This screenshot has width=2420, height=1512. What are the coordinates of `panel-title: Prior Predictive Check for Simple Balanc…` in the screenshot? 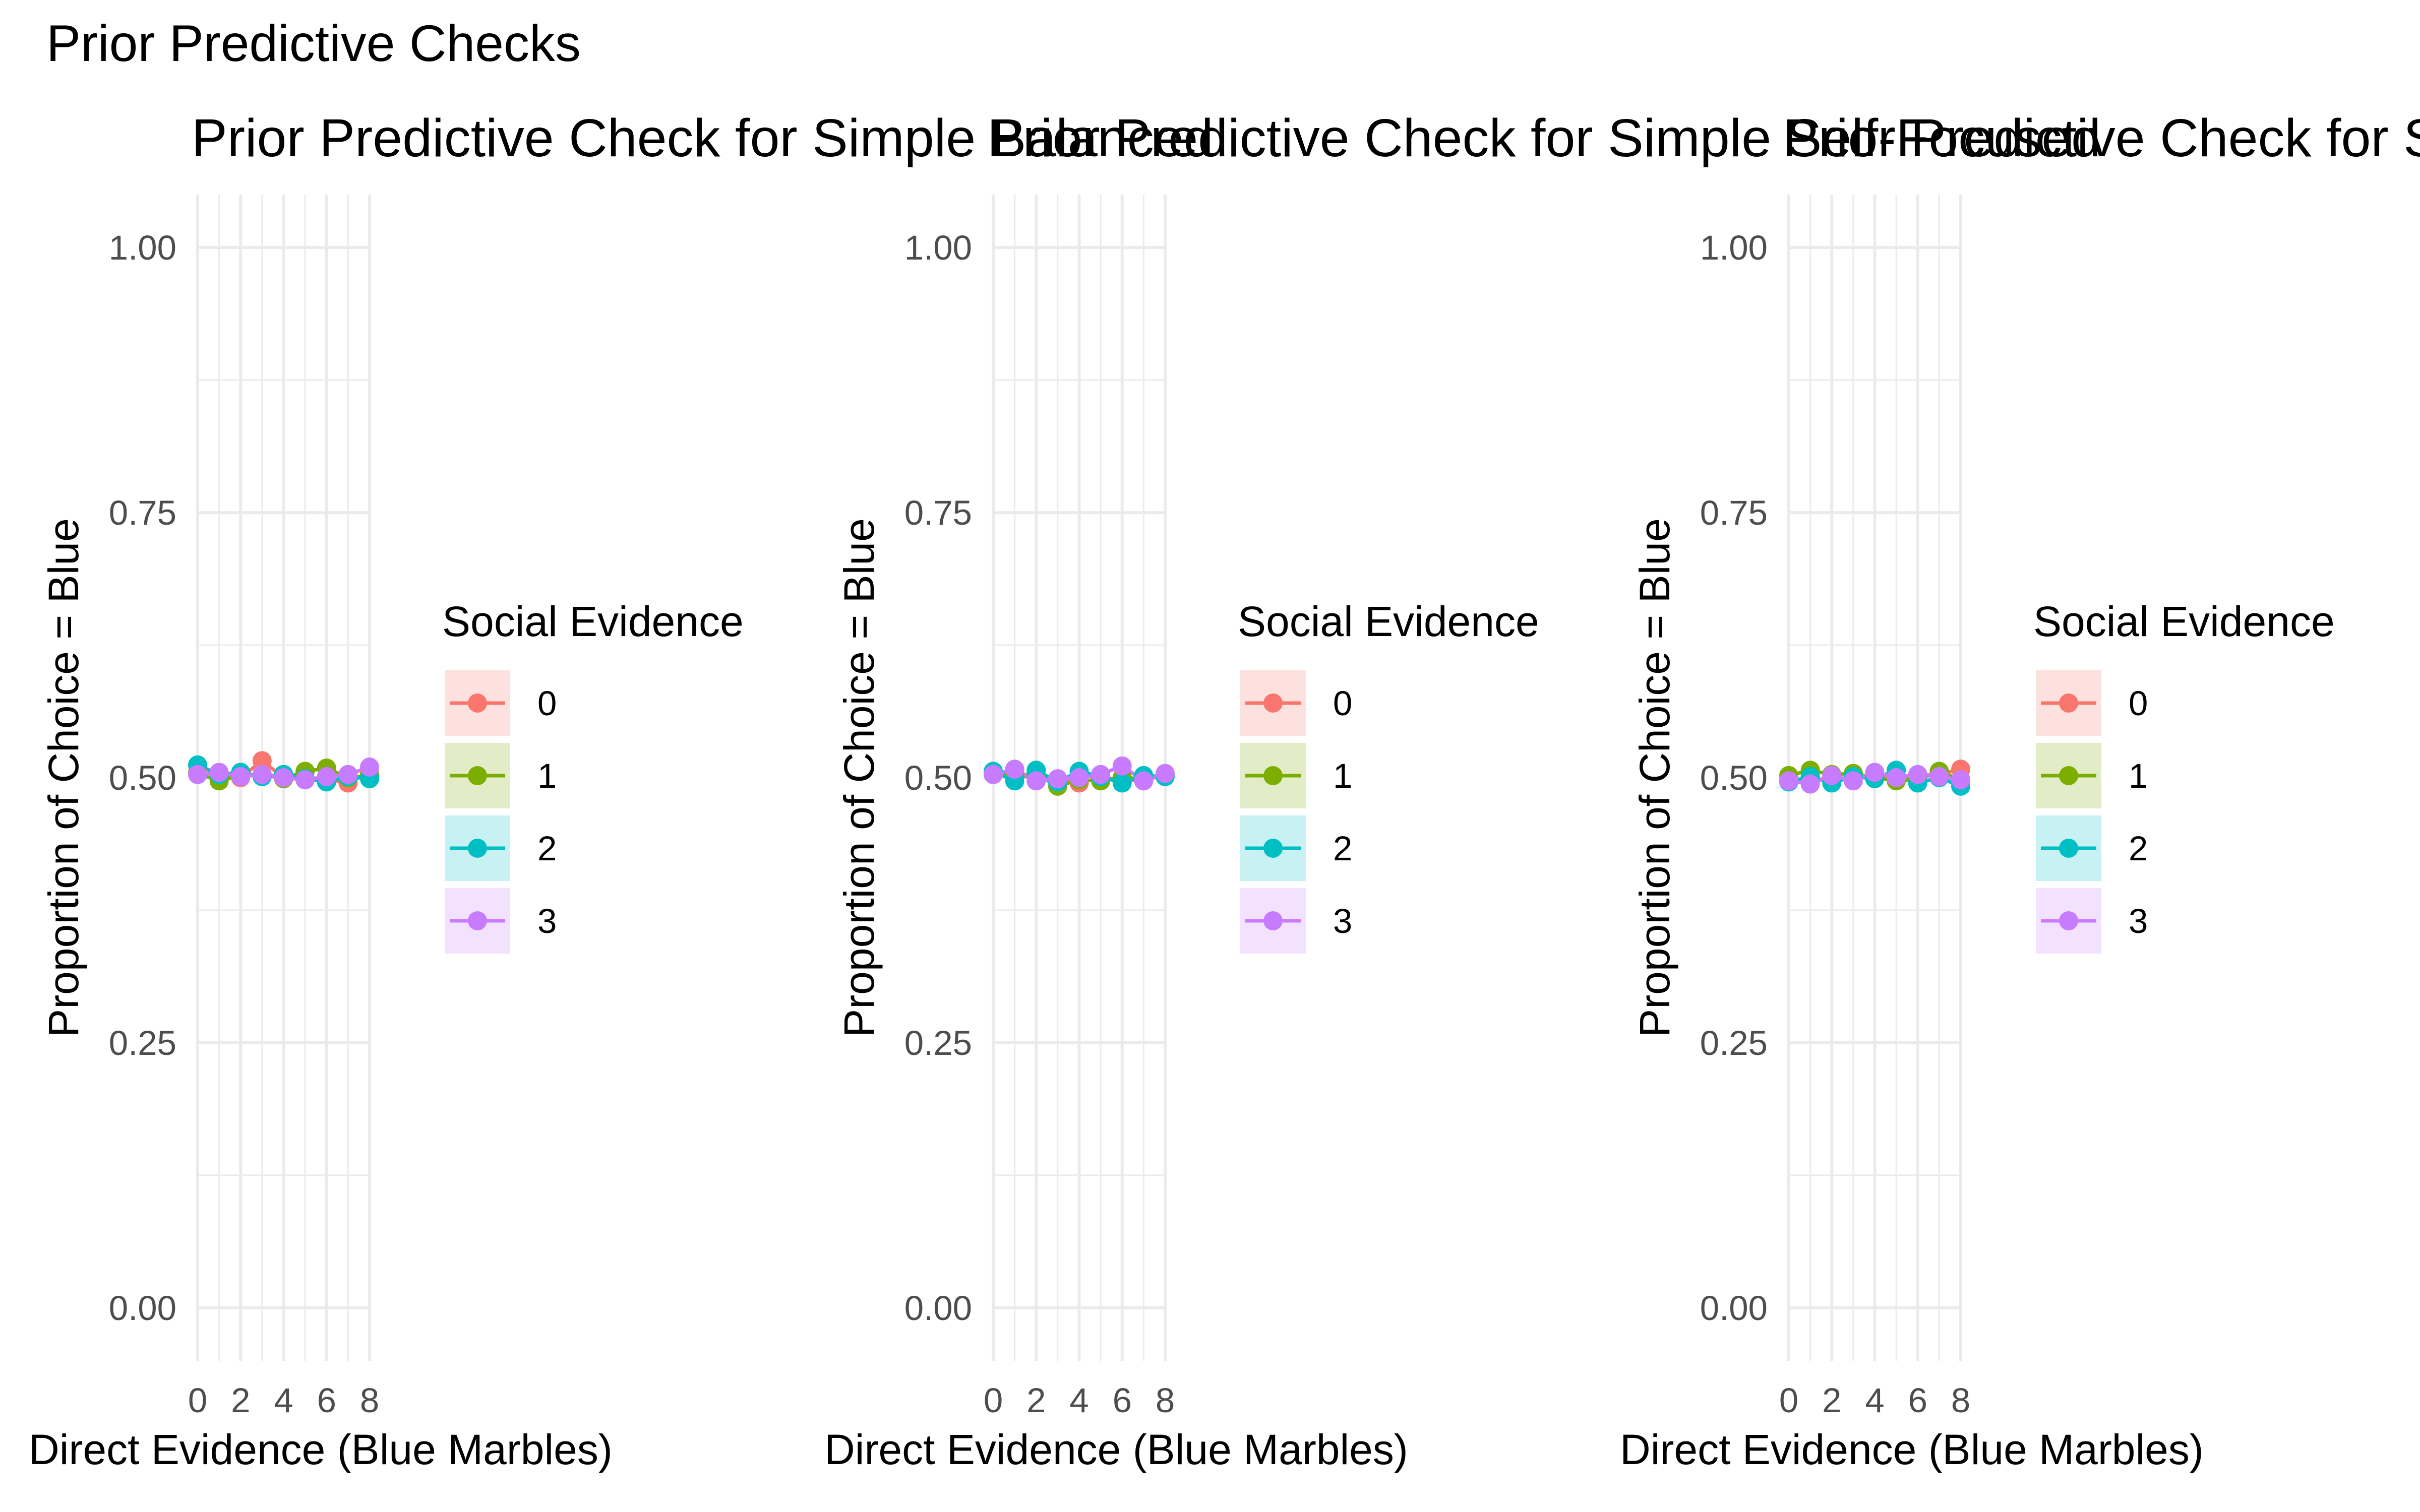 It's located at (703, 138).